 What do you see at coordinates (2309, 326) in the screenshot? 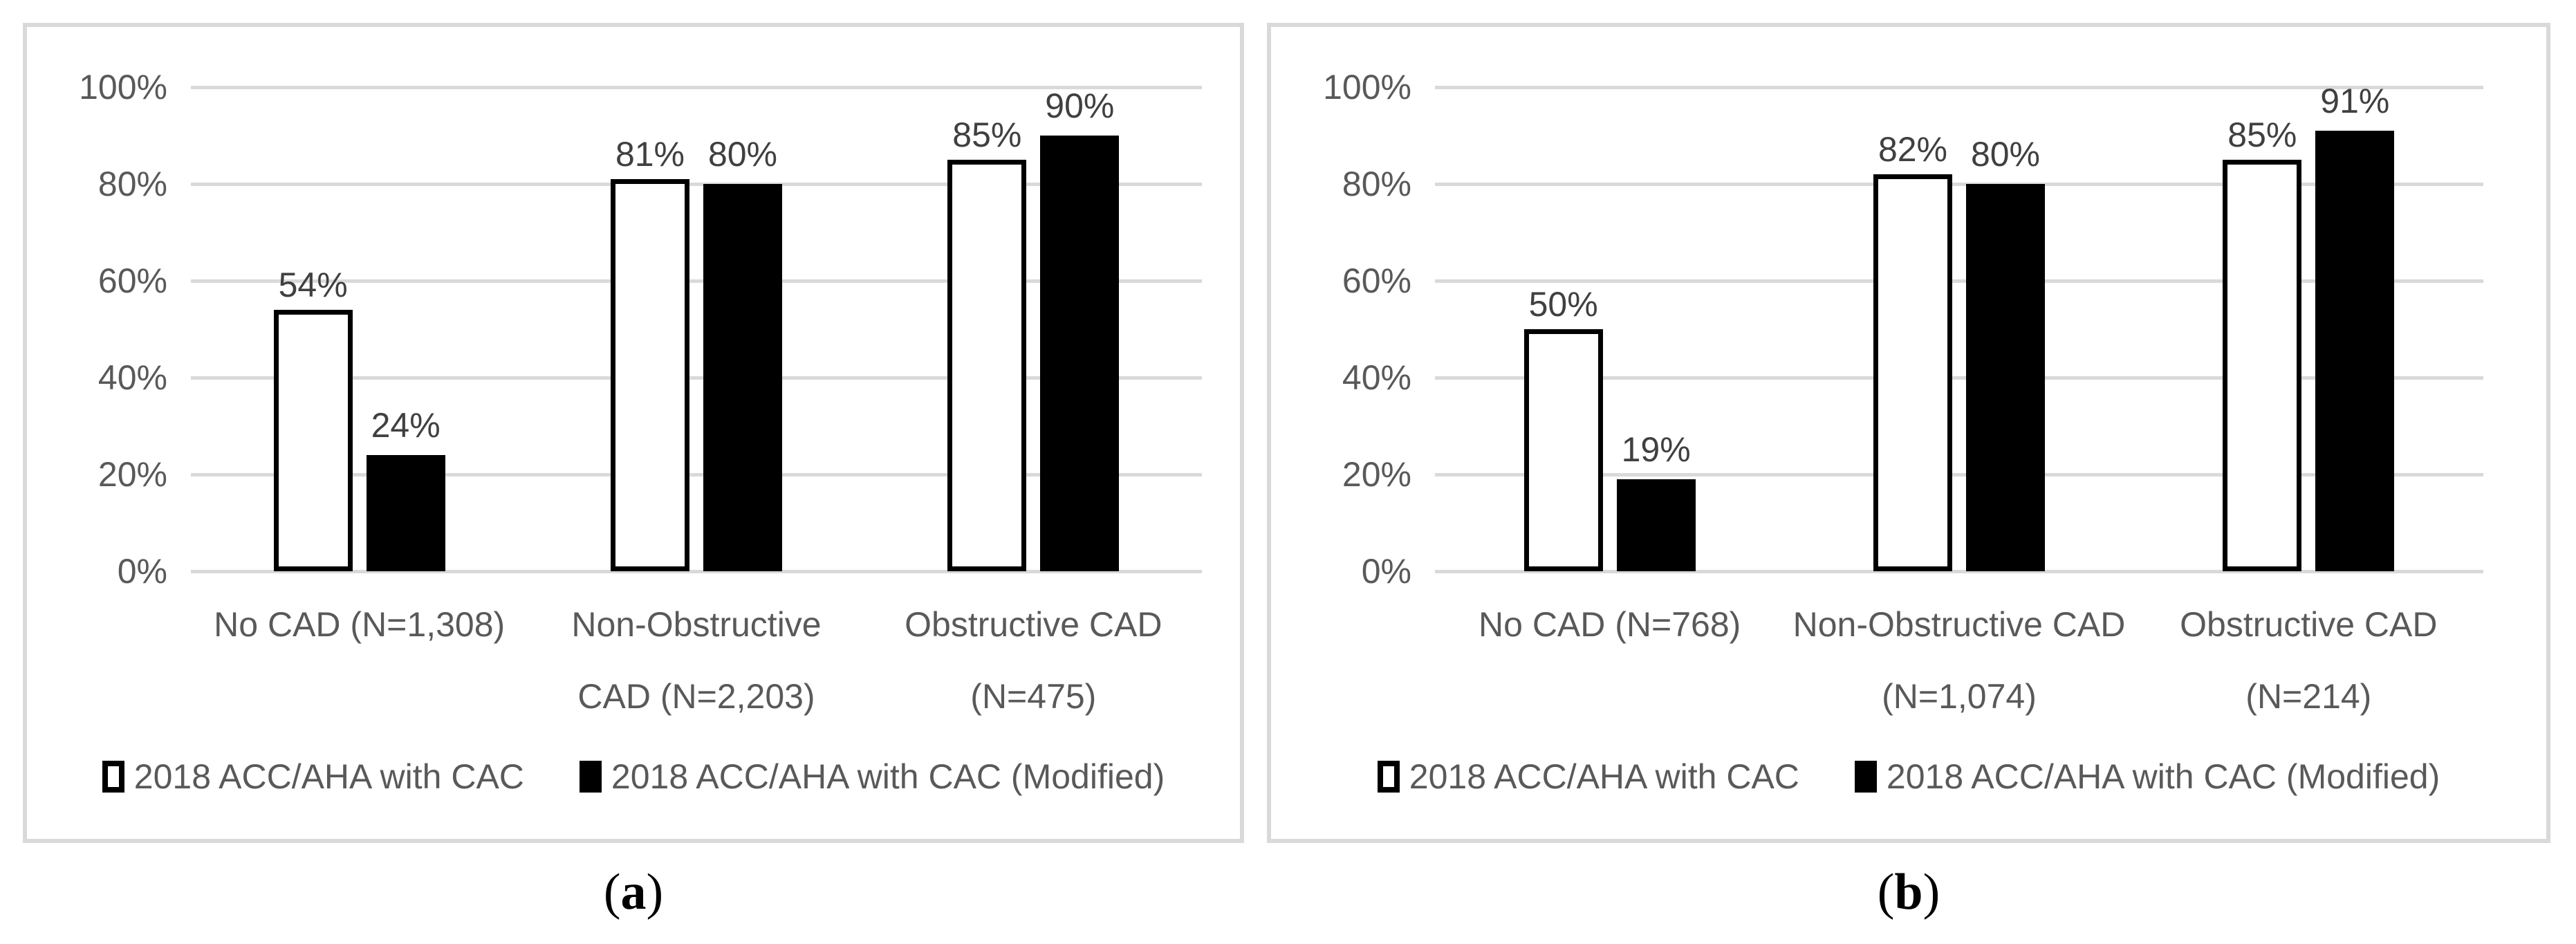
I see `bar-group: 85% 91%` at bounding box center [2309, 326].